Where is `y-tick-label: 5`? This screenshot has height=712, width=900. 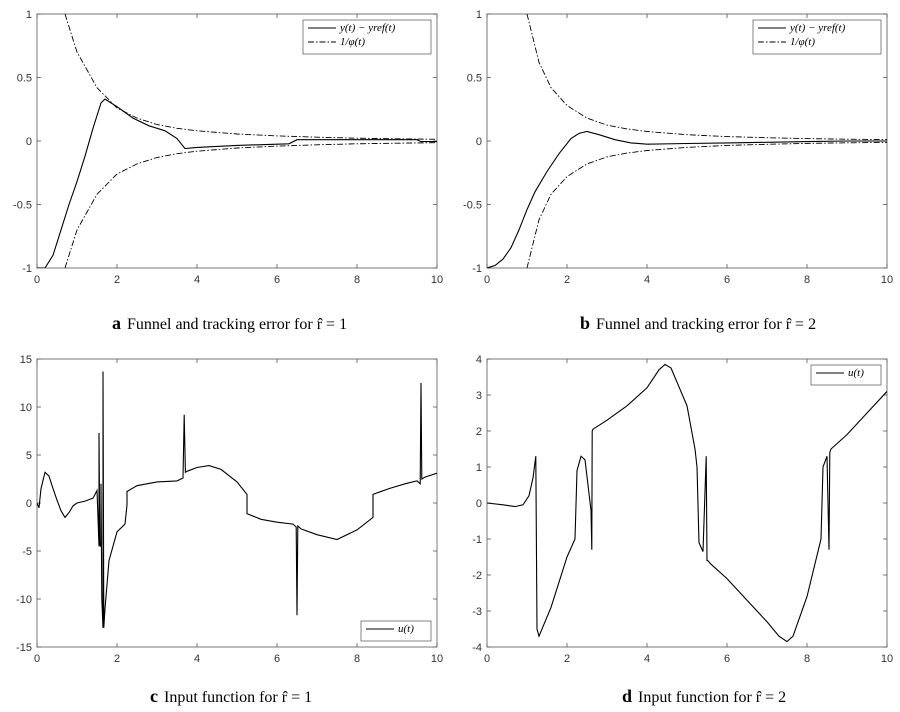
y-tick-label: 5 is located at coordinates (29, 456).